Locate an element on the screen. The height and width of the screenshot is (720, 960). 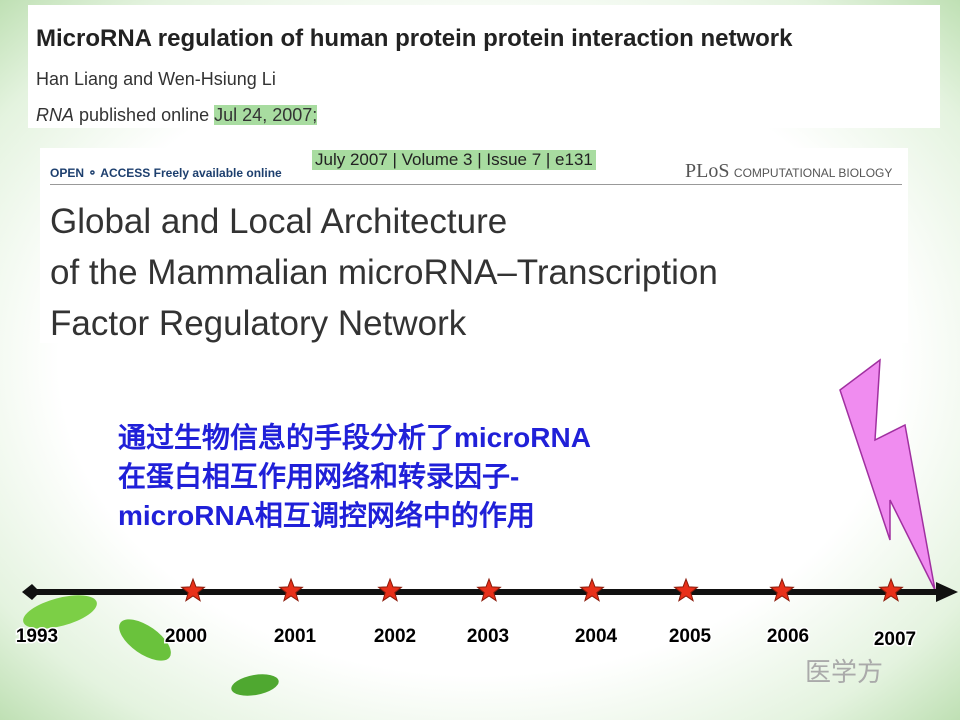
axis-start is located at coordinates (31, 592).